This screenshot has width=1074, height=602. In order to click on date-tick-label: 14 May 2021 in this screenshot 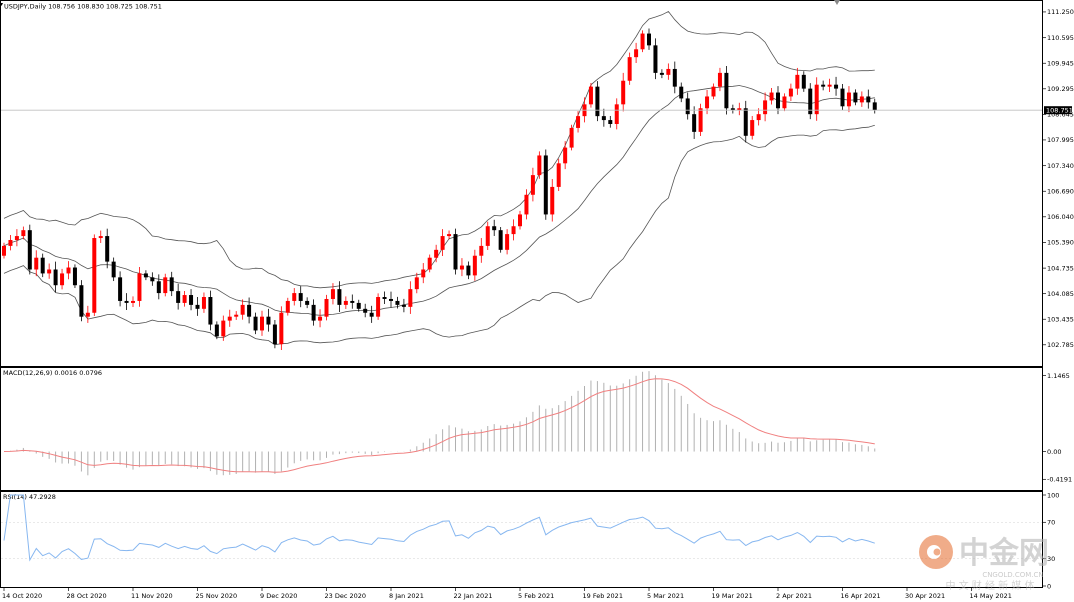, I will do `click(991, 596)`.